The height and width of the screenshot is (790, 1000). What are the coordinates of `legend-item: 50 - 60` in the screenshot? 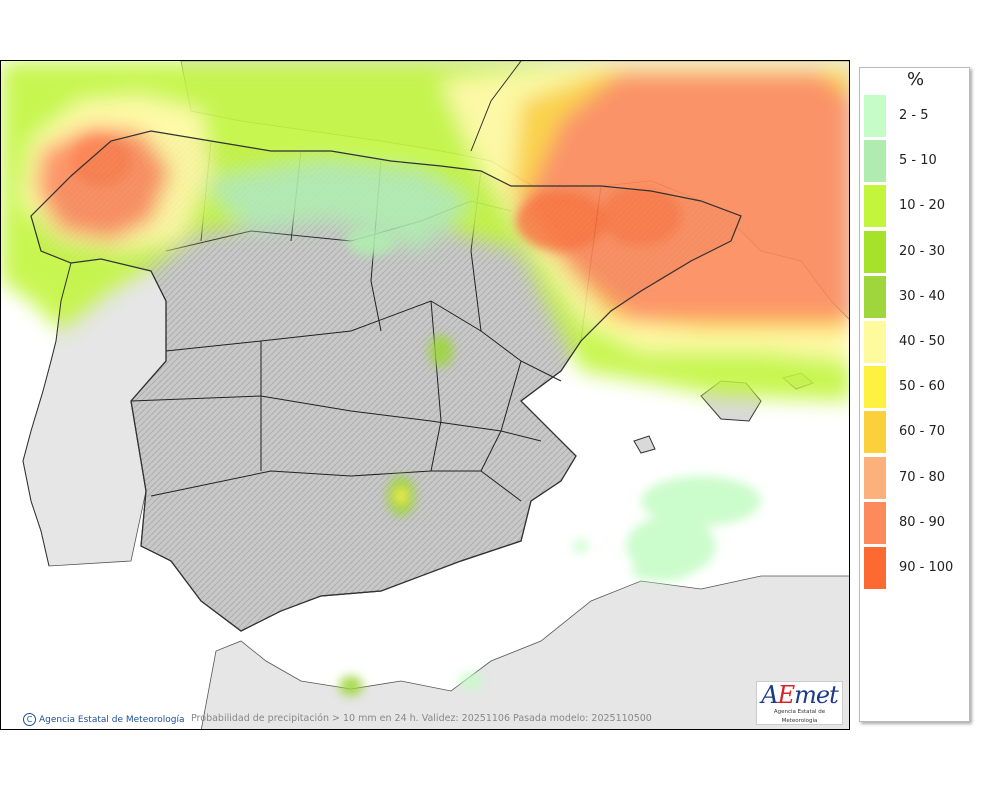 It's located at (915, 387).